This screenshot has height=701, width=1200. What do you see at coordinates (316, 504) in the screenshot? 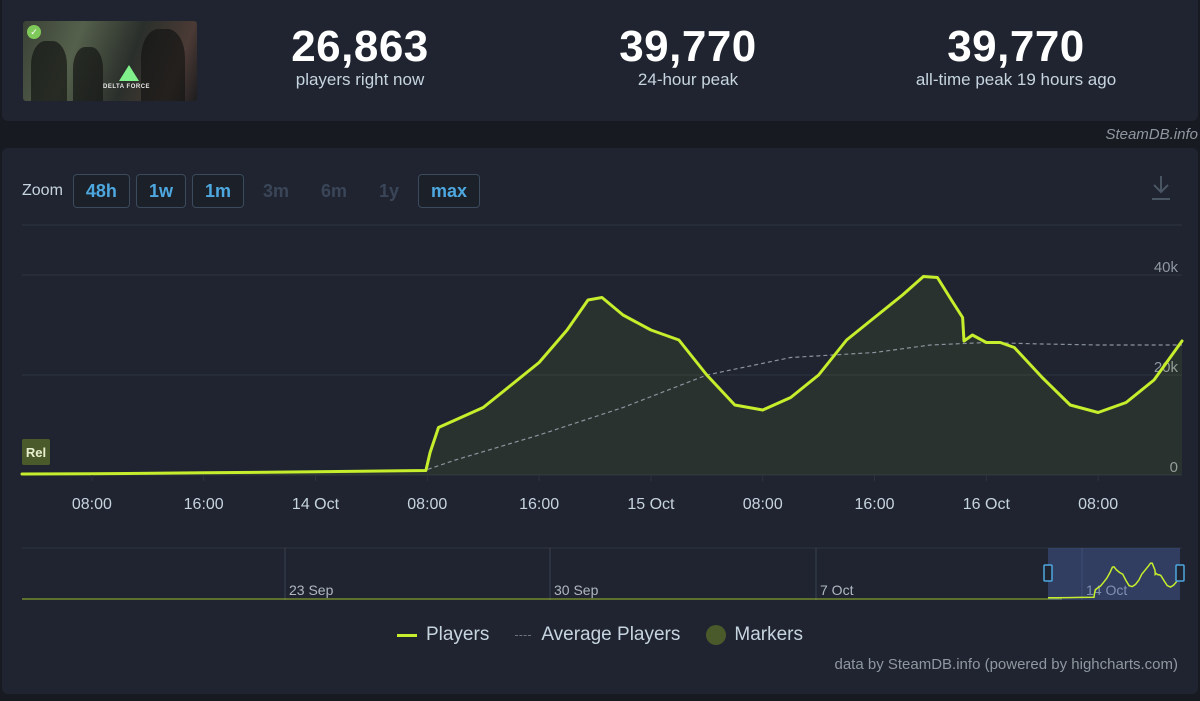
I see `x-tick-label: 14 Oct` at bounding box center [316, 504].